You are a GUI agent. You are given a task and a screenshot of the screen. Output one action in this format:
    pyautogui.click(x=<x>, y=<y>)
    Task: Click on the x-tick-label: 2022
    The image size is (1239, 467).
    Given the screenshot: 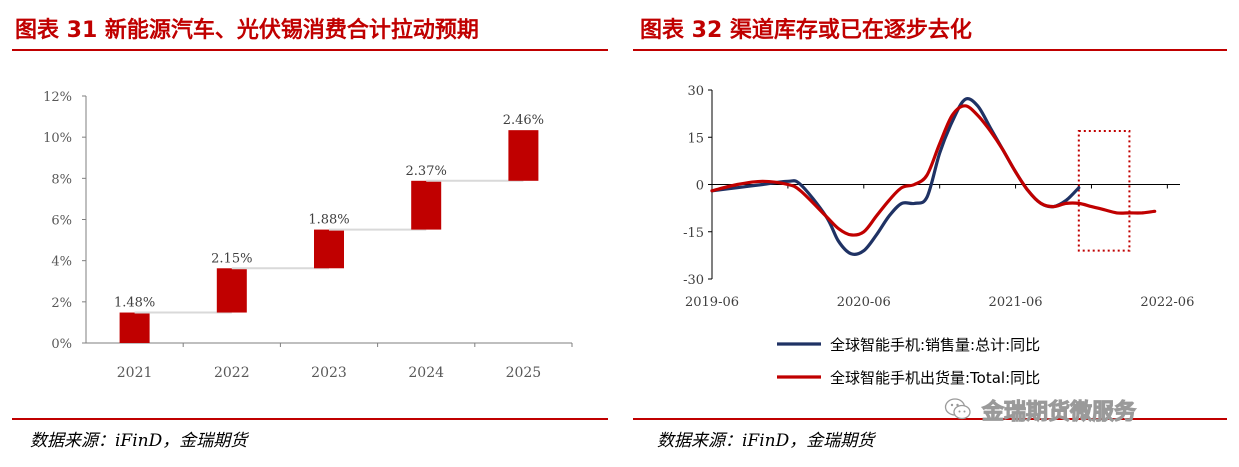 What is the action you would take?
    pyautogui.click(x=232, y=373)
    